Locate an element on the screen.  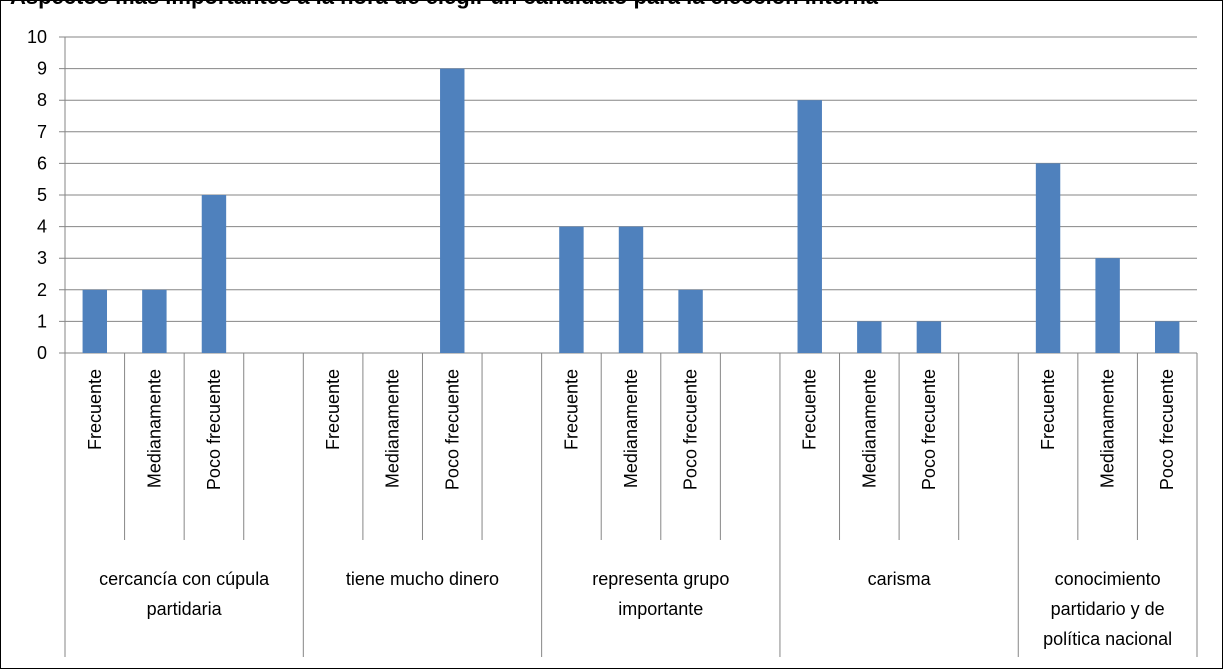
group-label: política nacional is located at coordinates (1107, 639).